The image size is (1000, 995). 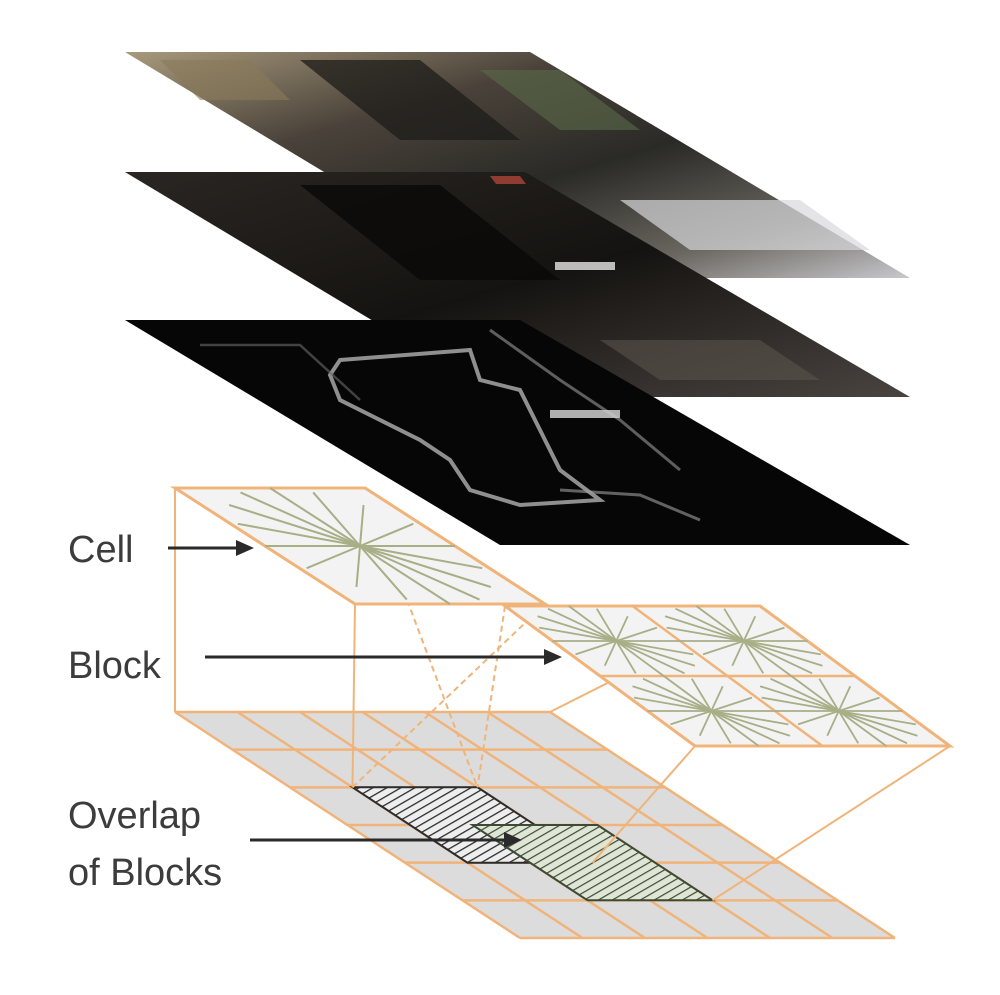 I want to click on cell-plane, so click(x=360, y=546).